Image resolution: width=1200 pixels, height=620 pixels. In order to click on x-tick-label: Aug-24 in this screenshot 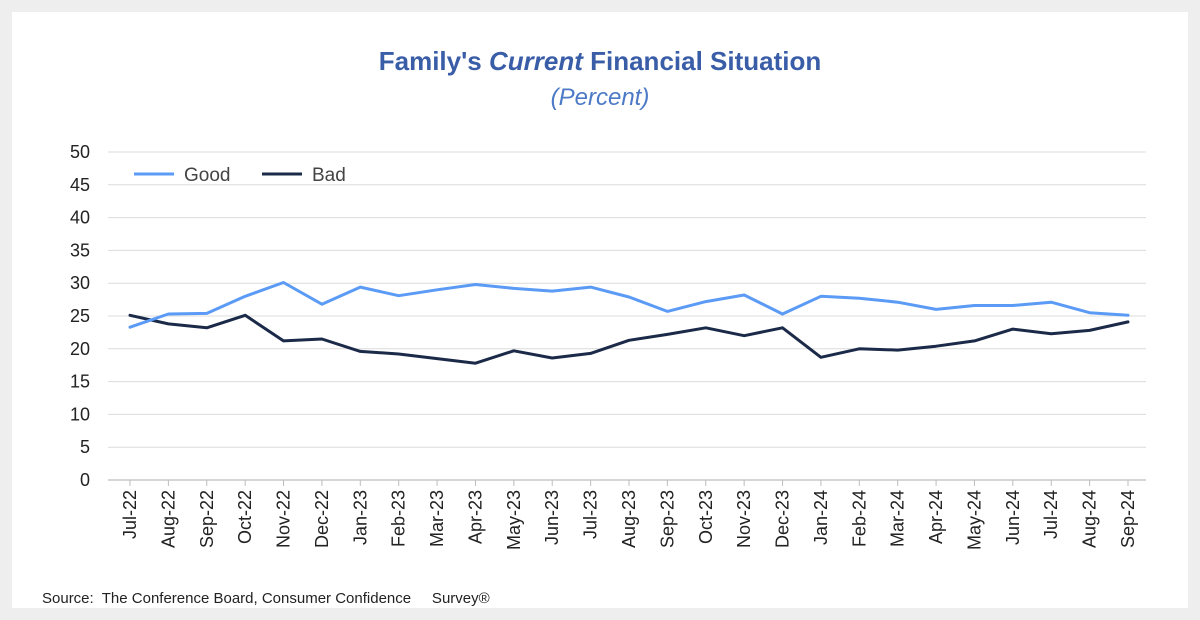, I will do `click(1090, 519)`.